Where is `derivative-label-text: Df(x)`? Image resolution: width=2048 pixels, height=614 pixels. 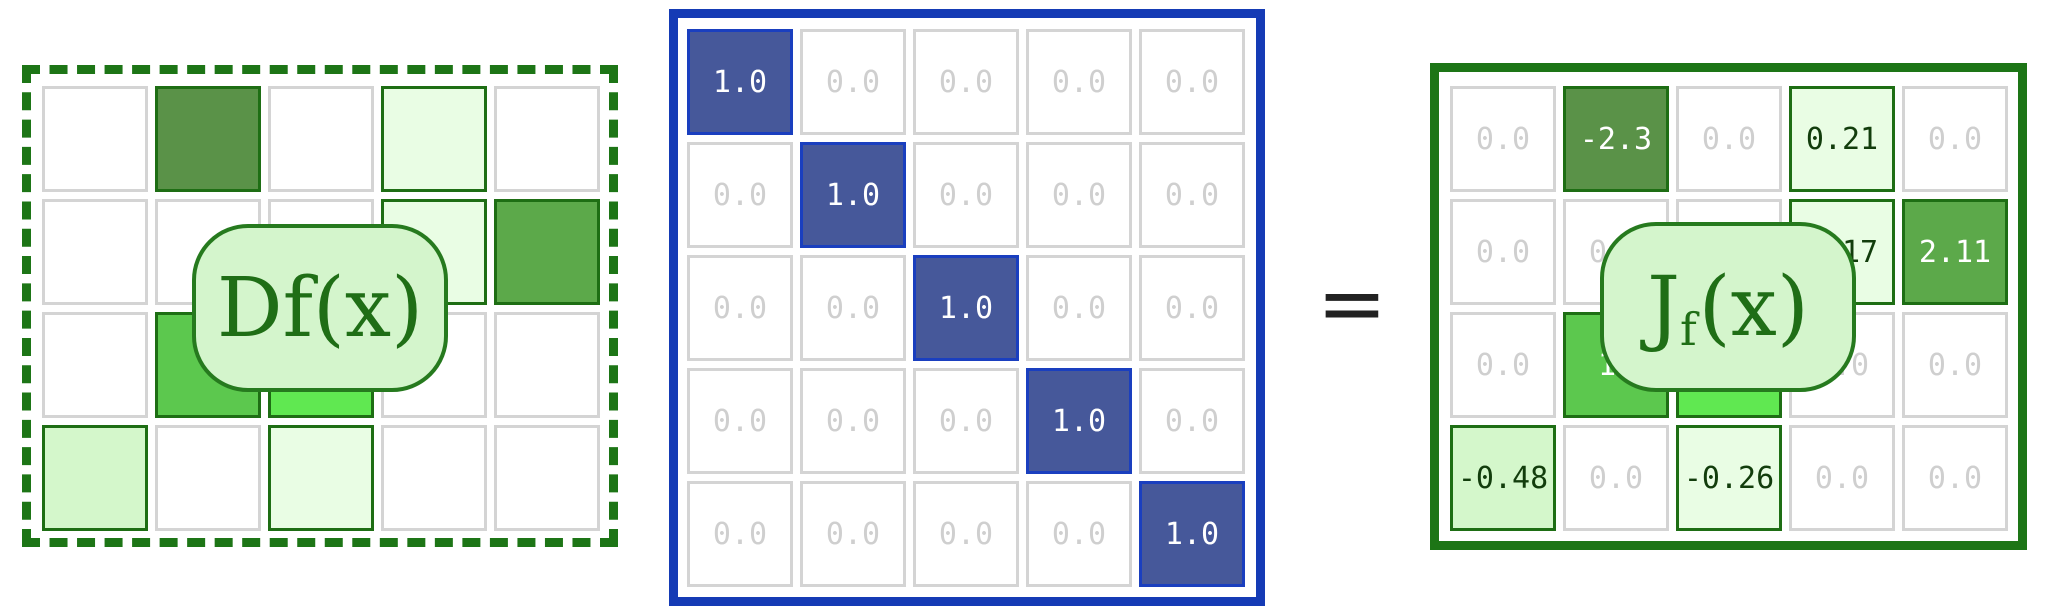
derivative-label-text: Df(x) is located at coordinates (320, 308).